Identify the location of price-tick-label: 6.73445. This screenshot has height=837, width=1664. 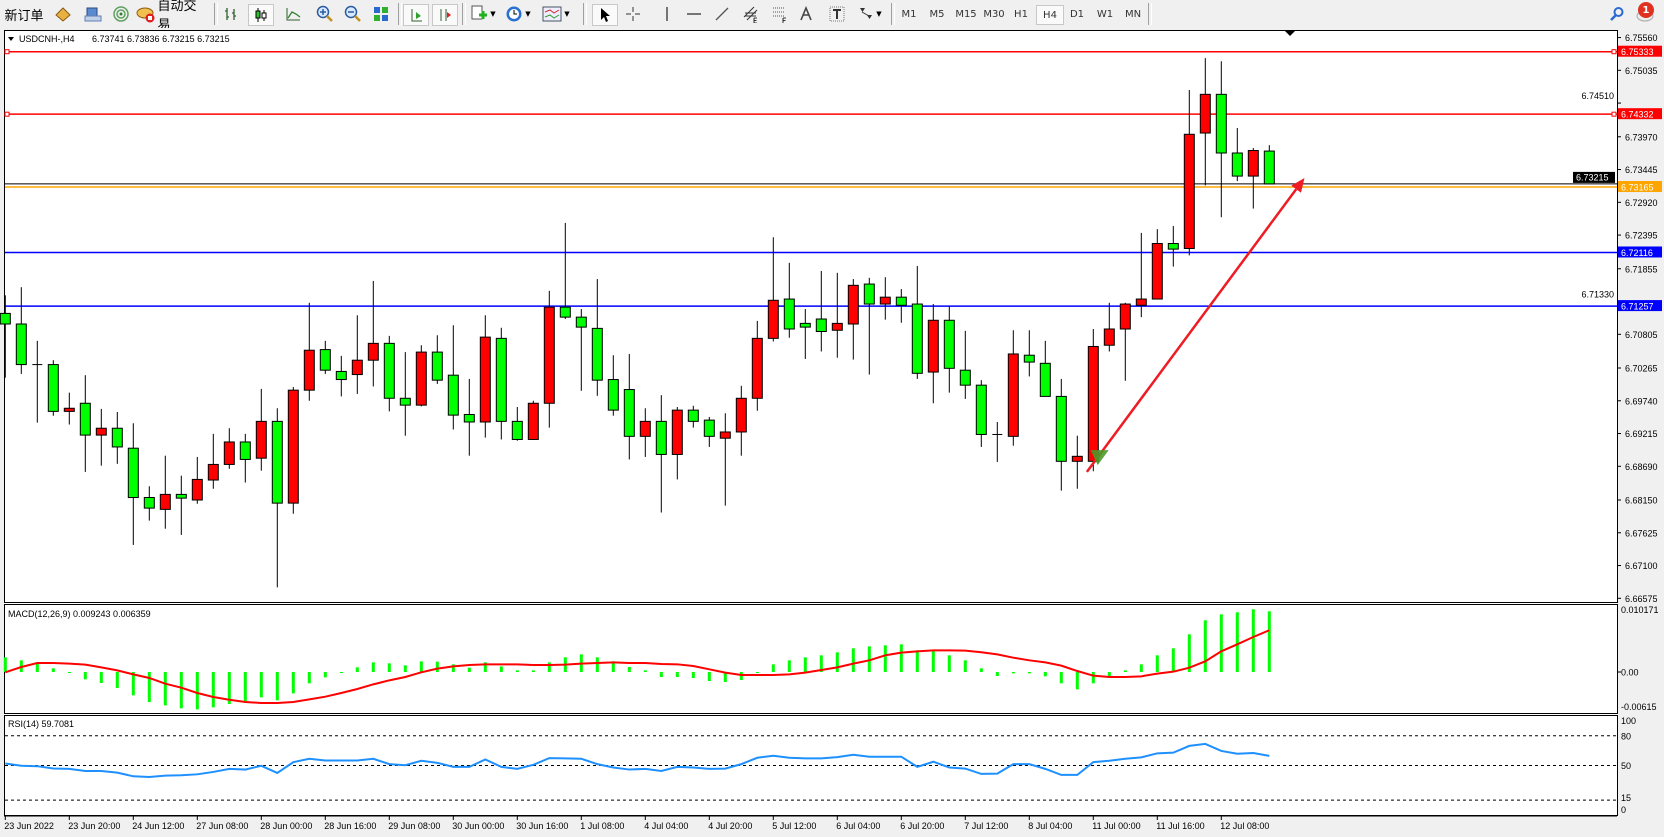
(1641, 170).